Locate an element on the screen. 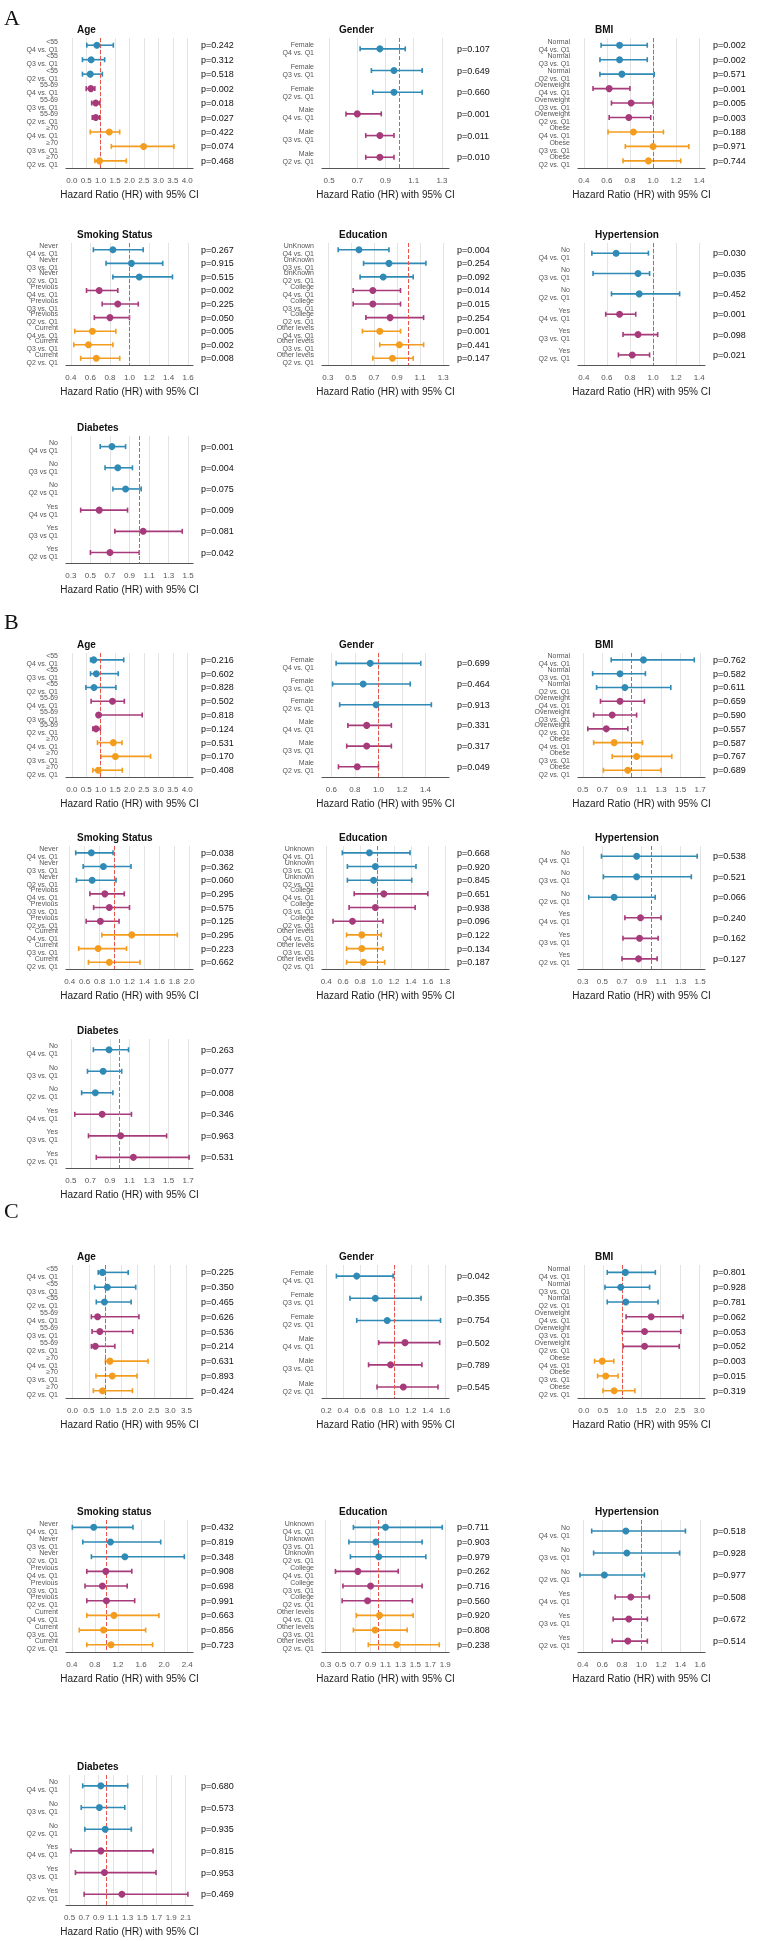 This screenshot has width=767, height=1941. x-tick-label: 0.8 is located at coordinates (360, 981).